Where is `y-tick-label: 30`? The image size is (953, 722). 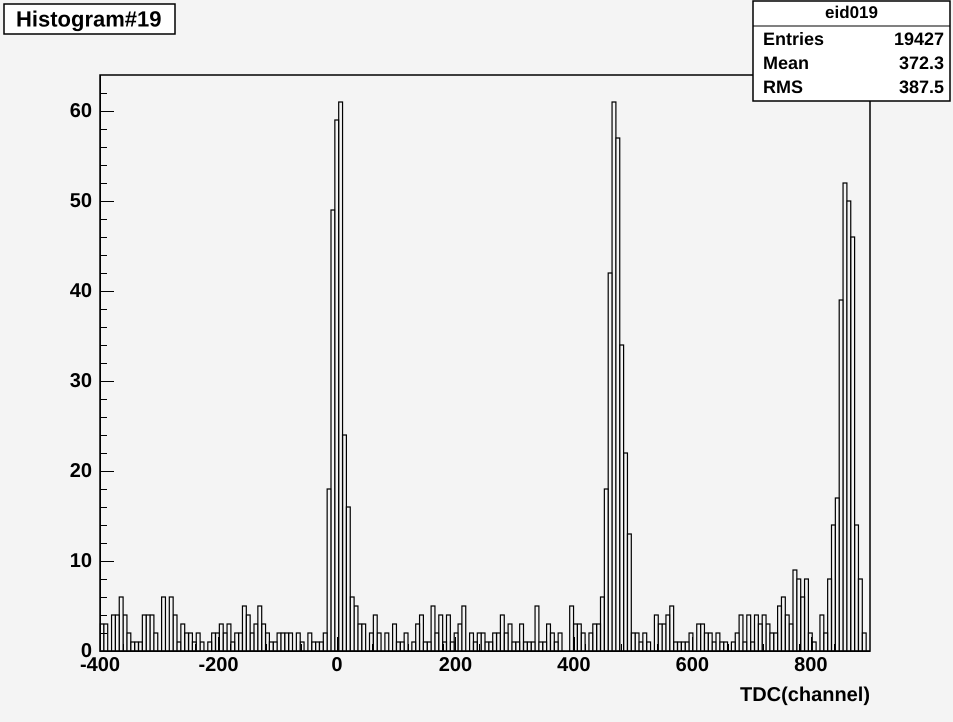 y-tick-label: 30 is located at coordinates (81, 381).